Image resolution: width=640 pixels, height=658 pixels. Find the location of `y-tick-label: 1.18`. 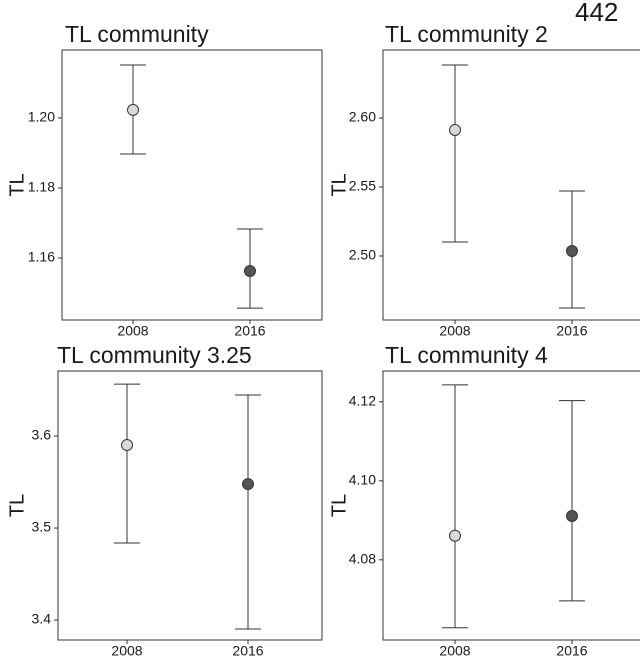

y-tick-label: 1.18 is located at coordinates (41, 187).